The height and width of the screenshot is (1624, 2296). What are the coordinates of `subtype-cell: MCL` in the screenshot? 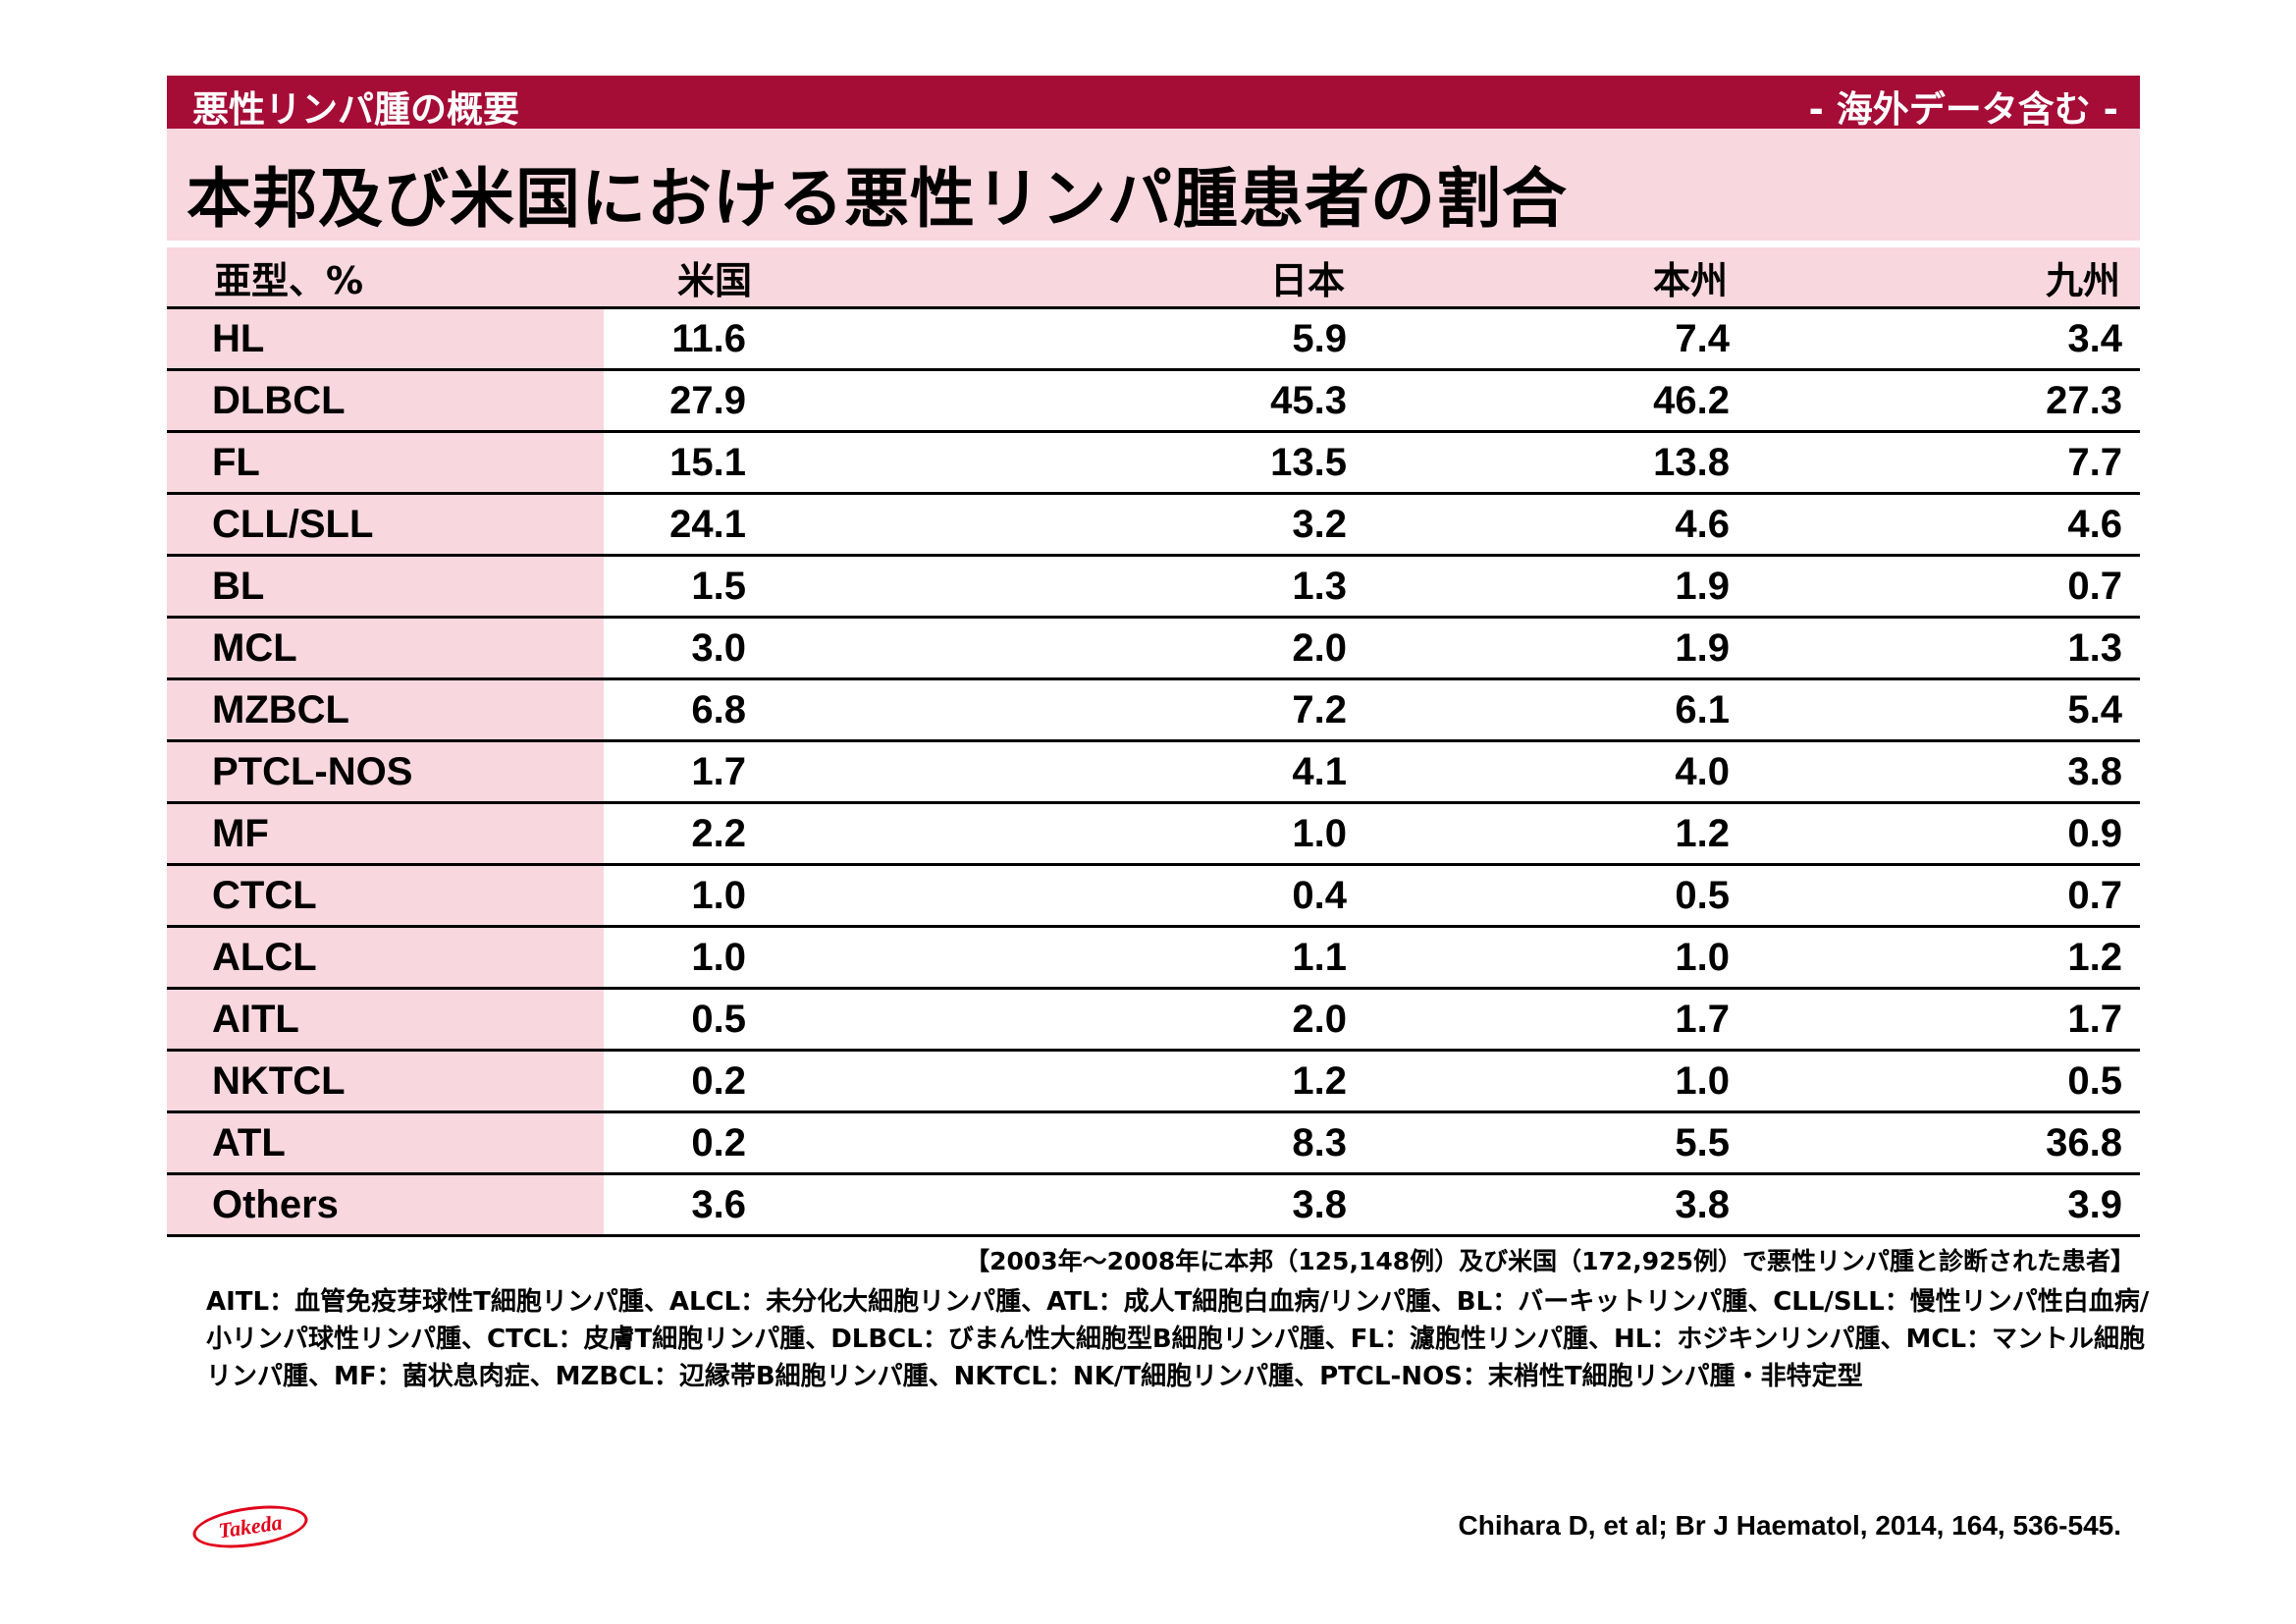 It's located at (385, 648).